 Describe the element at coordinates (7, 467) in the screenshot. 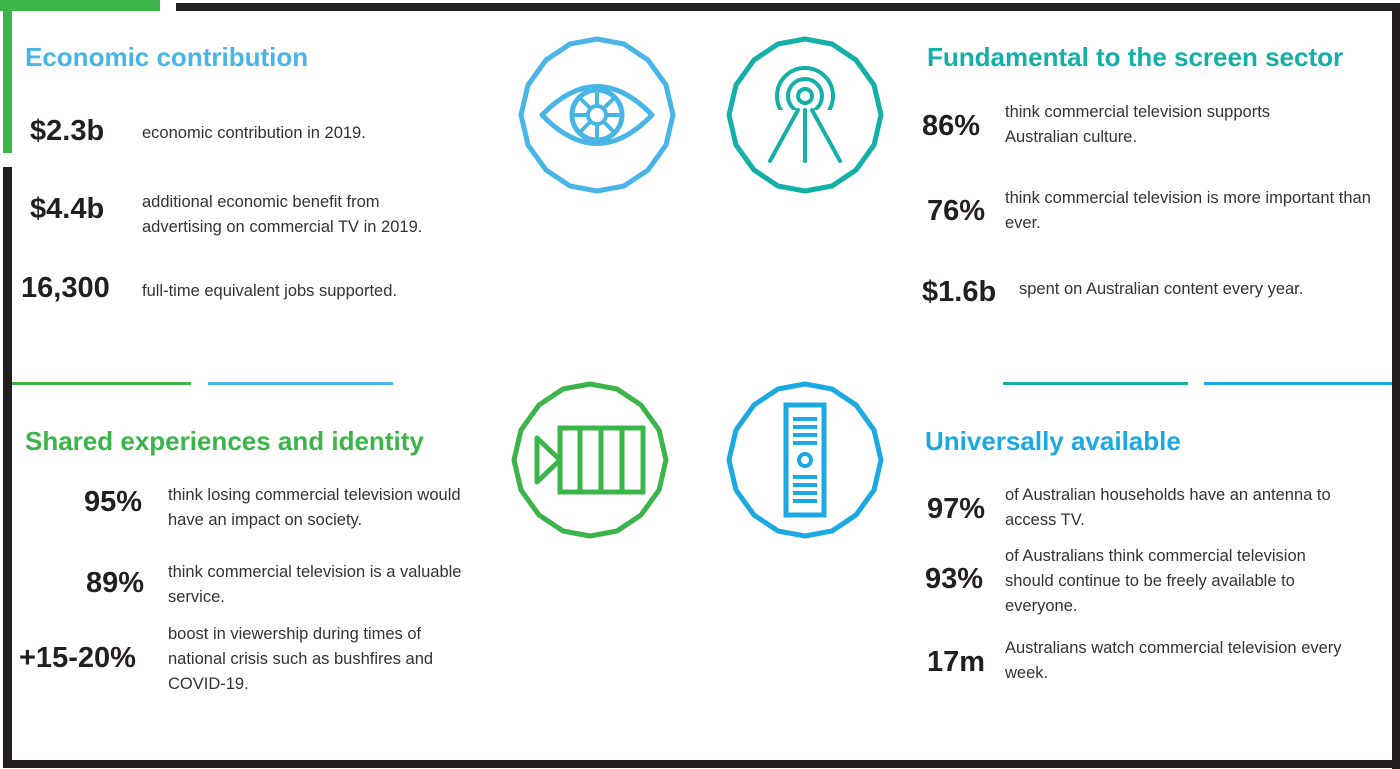

I see `frame-left-black` at that location.